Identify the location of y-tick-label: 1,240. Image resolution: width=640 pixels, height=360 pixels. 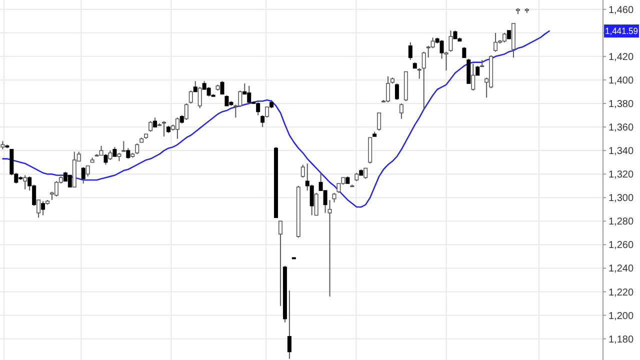
(621, 269).